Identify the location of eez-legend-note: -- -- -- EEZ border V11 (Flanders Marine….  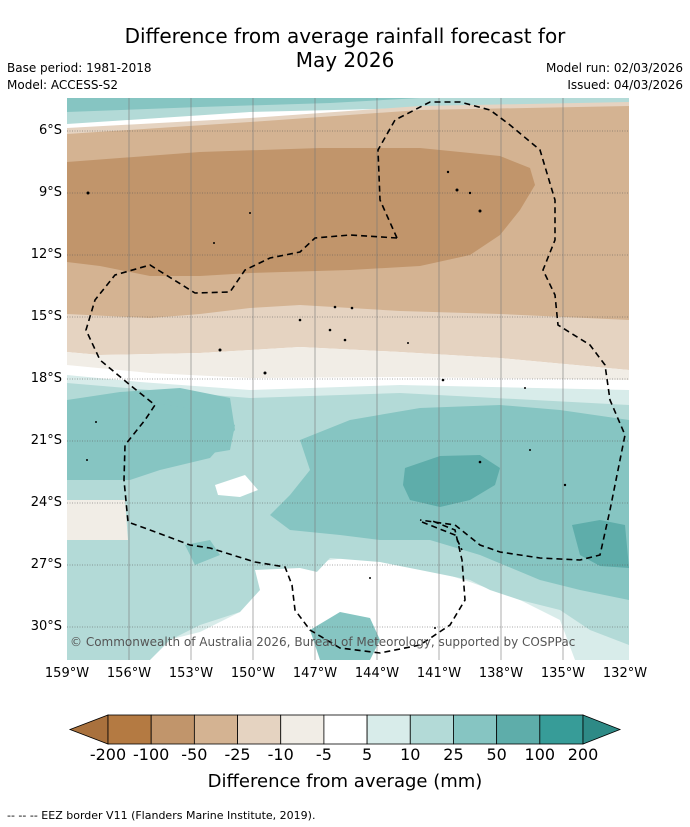
(161, 815).